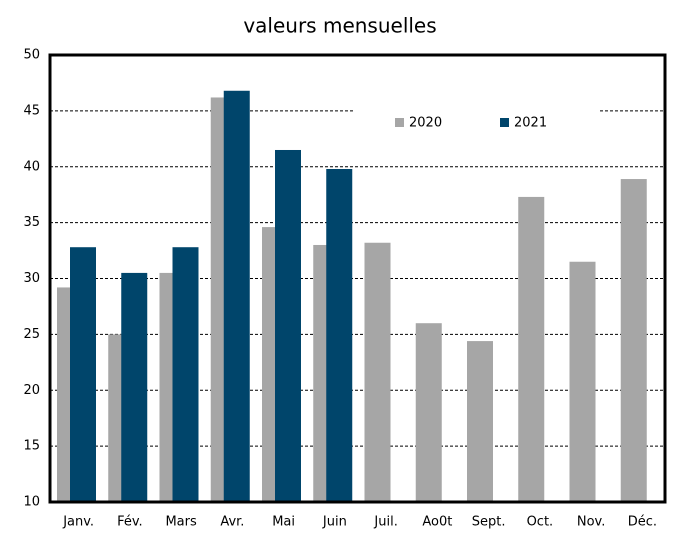 The height and width of the screenshot is (533, 680). Describe the element at coordinates (31, 110) in the screenshot. I see `y-tick-label: 45` at that location.